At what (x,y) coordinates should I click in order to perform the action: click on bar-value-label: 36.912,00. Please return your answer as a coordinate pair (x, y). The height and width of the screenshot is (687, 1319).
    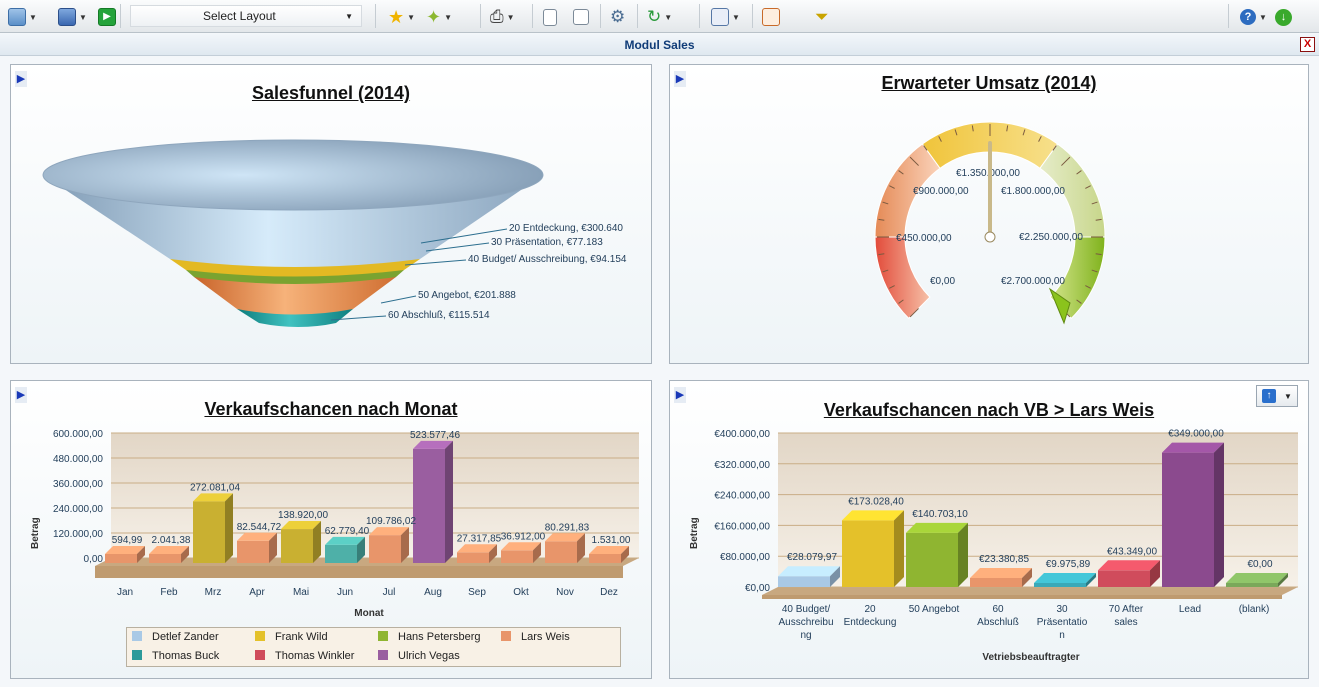
    Looking at the image, I should click on (523, 536).